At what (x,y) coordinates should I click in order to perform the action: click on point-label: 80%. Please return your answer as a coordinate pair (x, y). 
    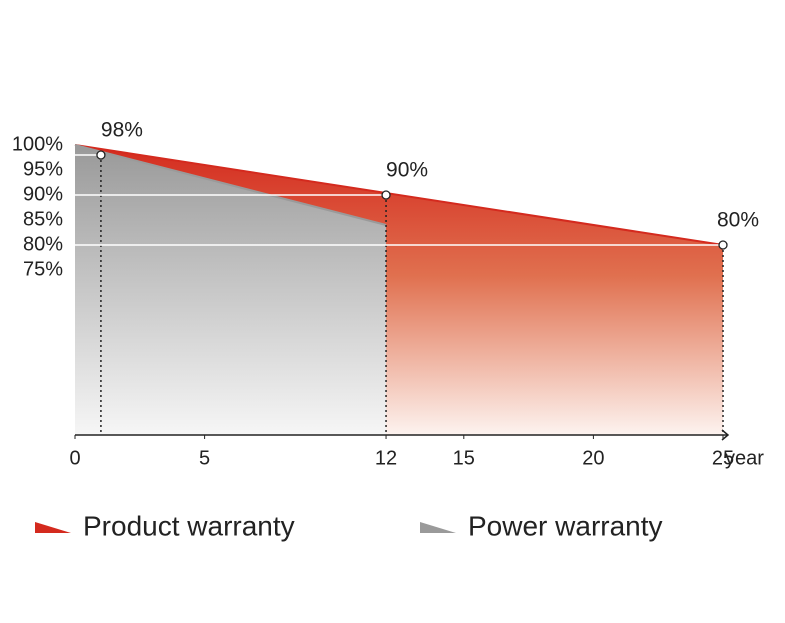
    Looking at the image, I should click on (738, 220).